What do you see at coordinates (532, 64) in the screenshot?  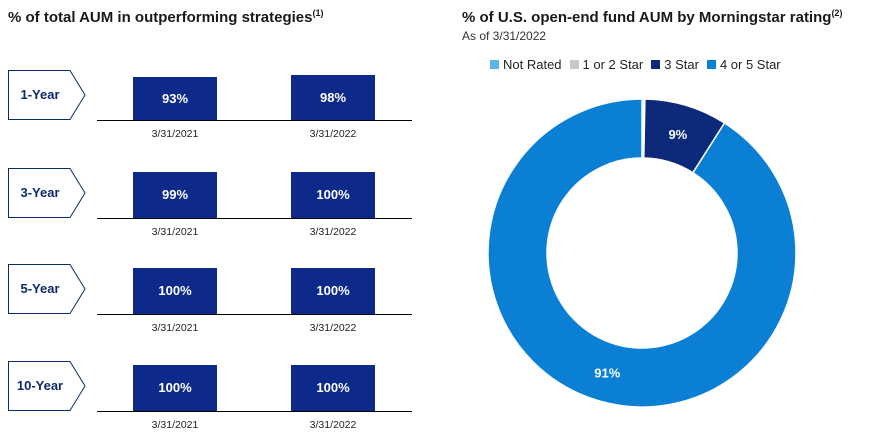 I see `legend-label: Not Rated` at bounding box center [532, 64].